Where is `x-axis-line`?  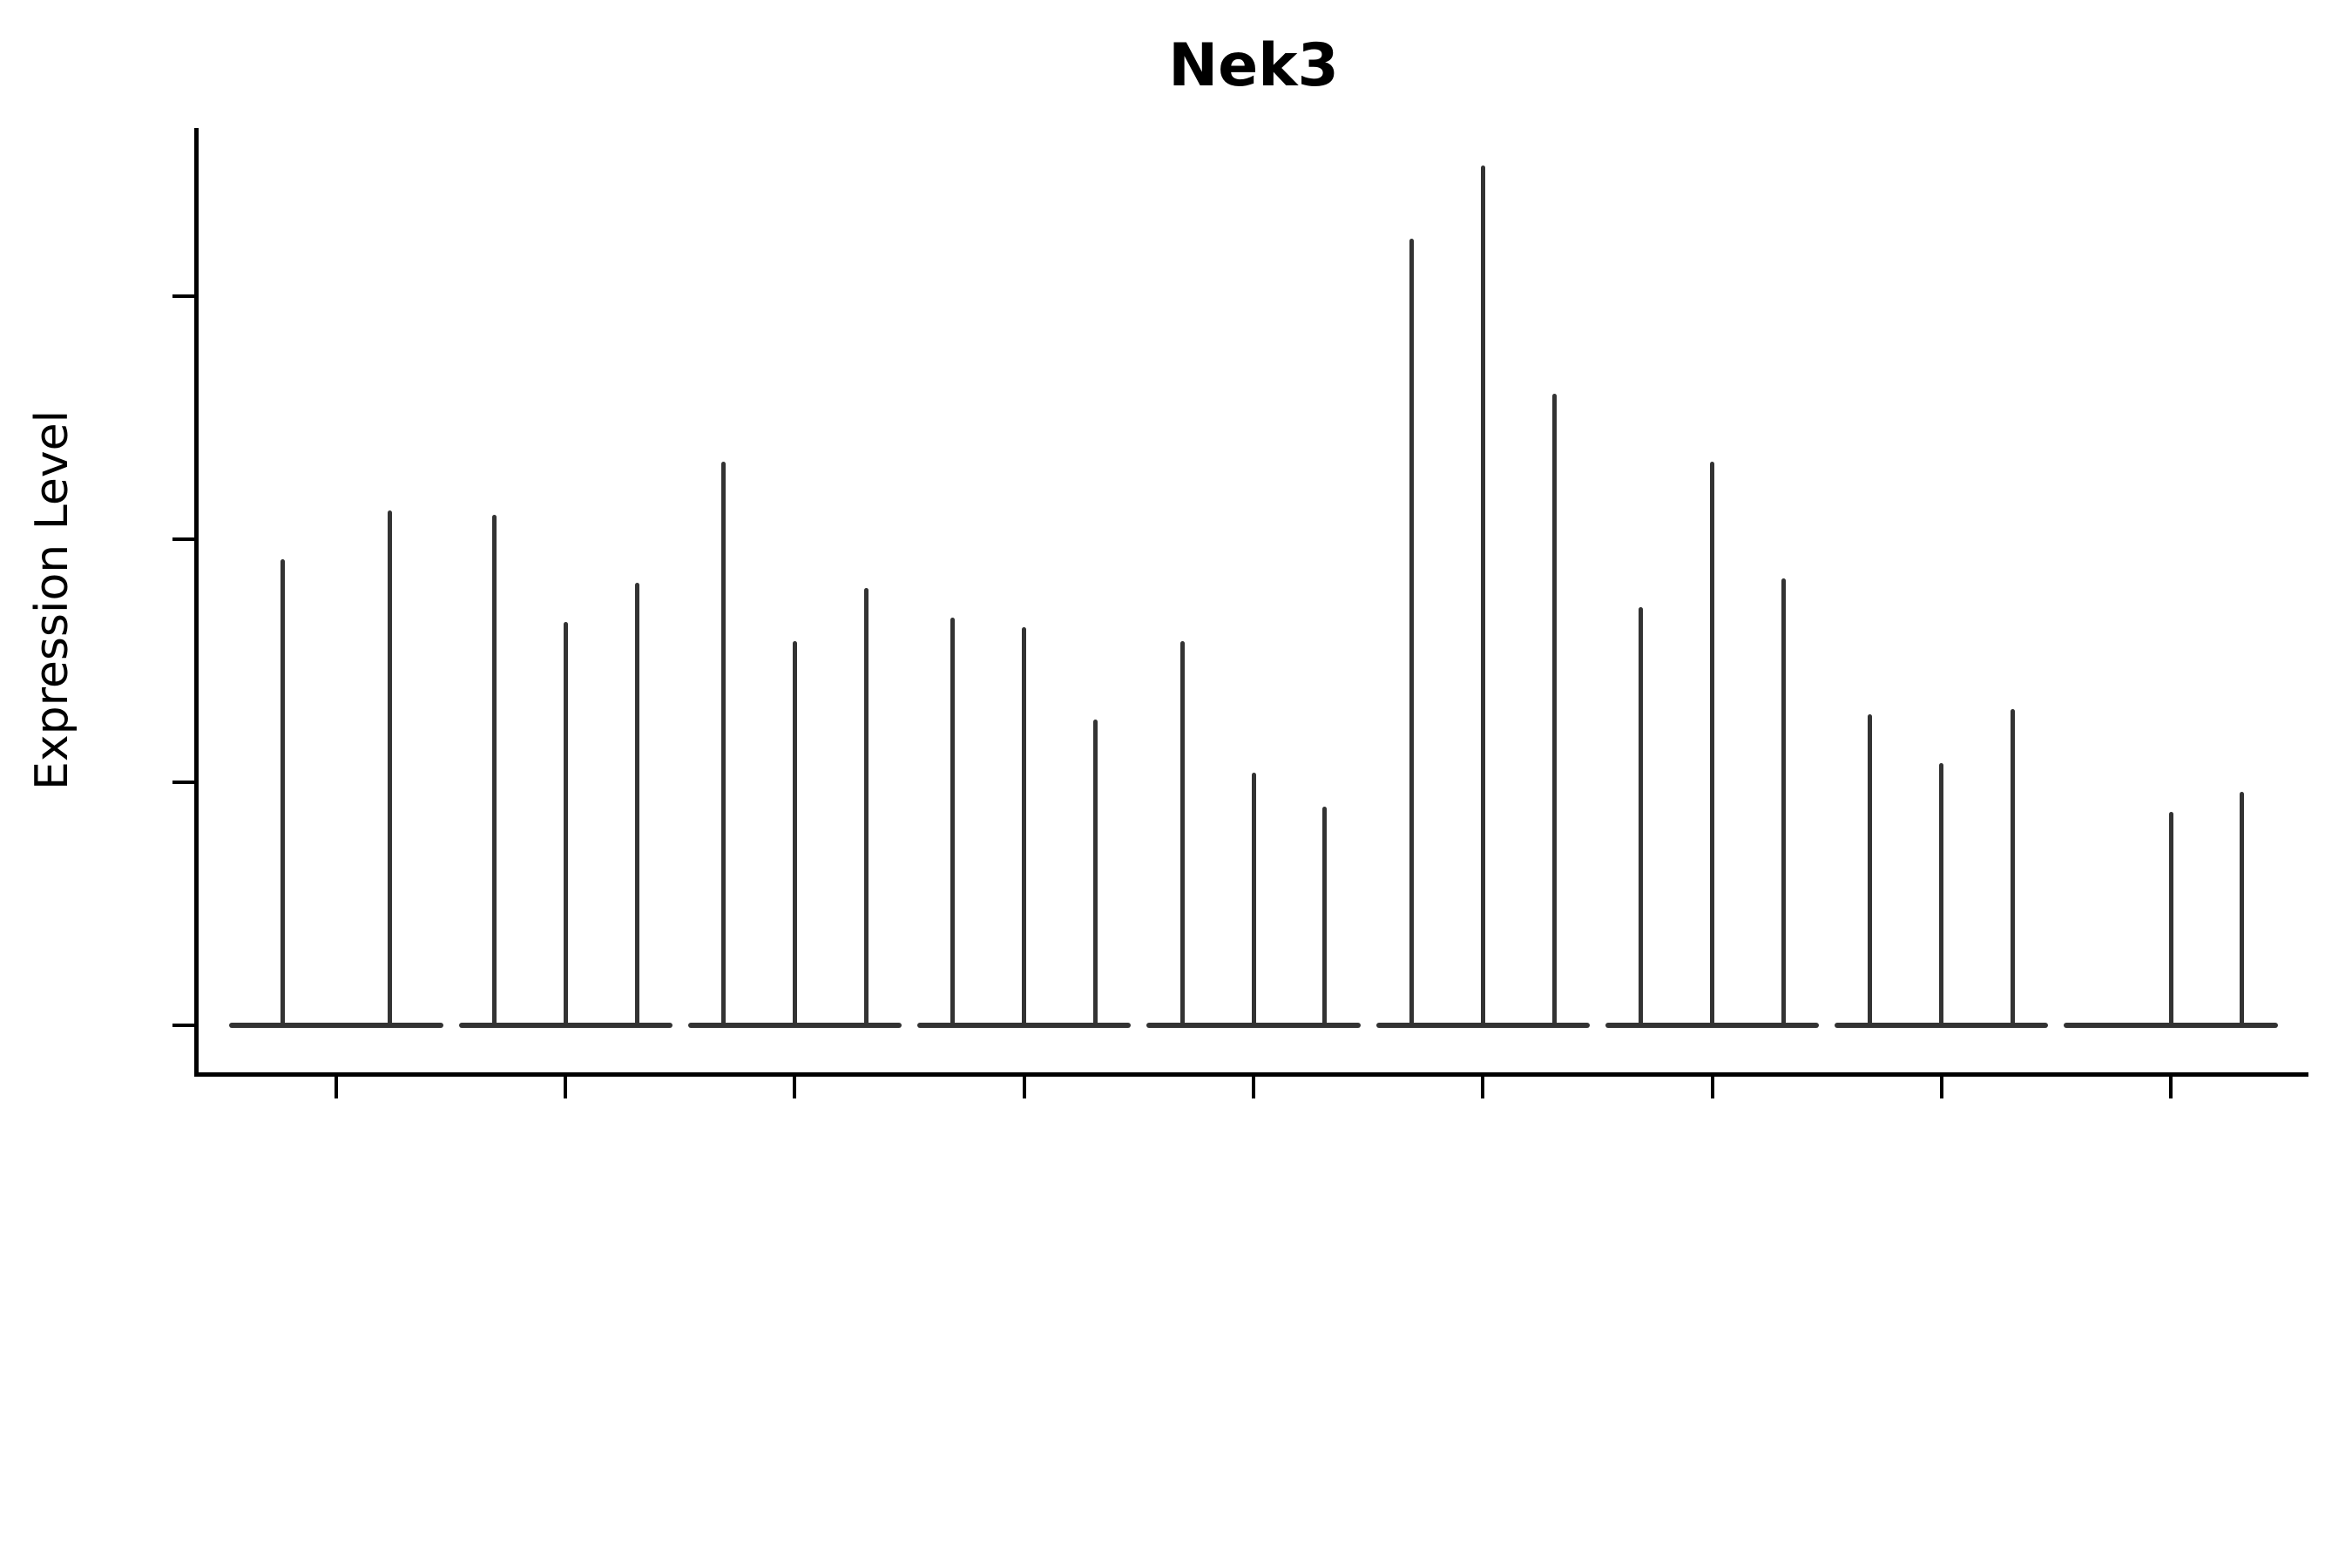
x-axis-line is located at coordinates (1251, 1074).